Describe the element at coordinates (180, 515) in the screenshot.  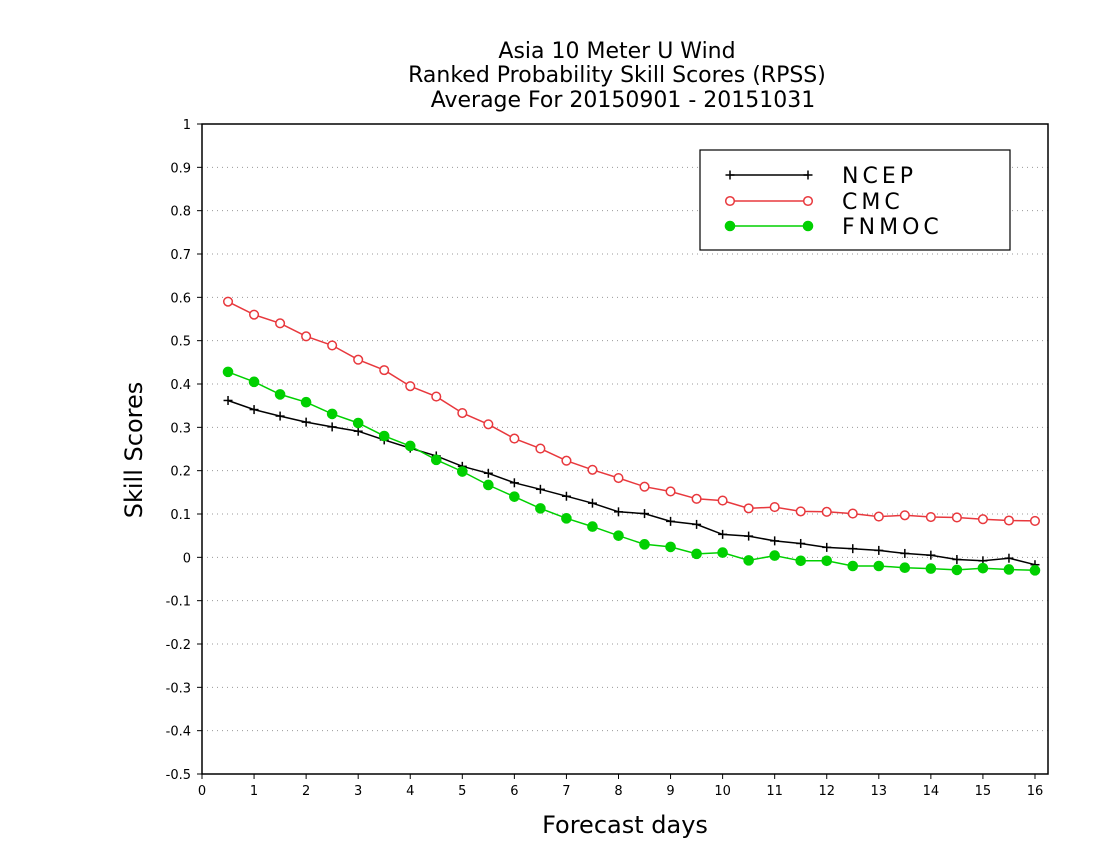
I see `y-tick-label: 0.1` at that location.